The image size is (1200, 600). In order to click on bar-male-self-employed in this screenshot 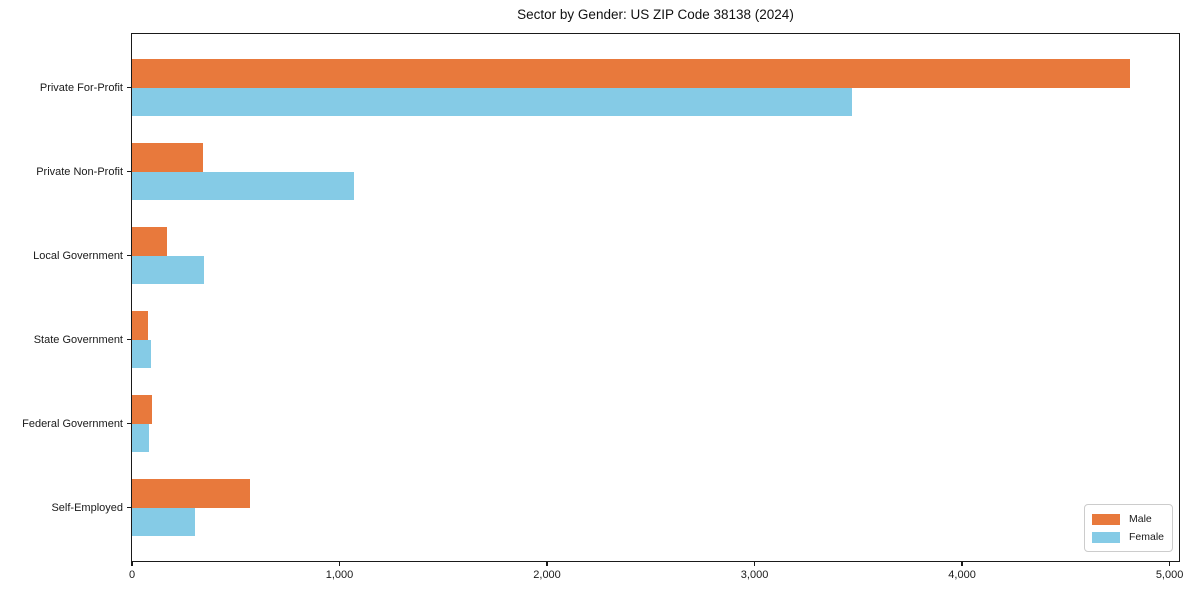, I will do `click(191, 493)`.